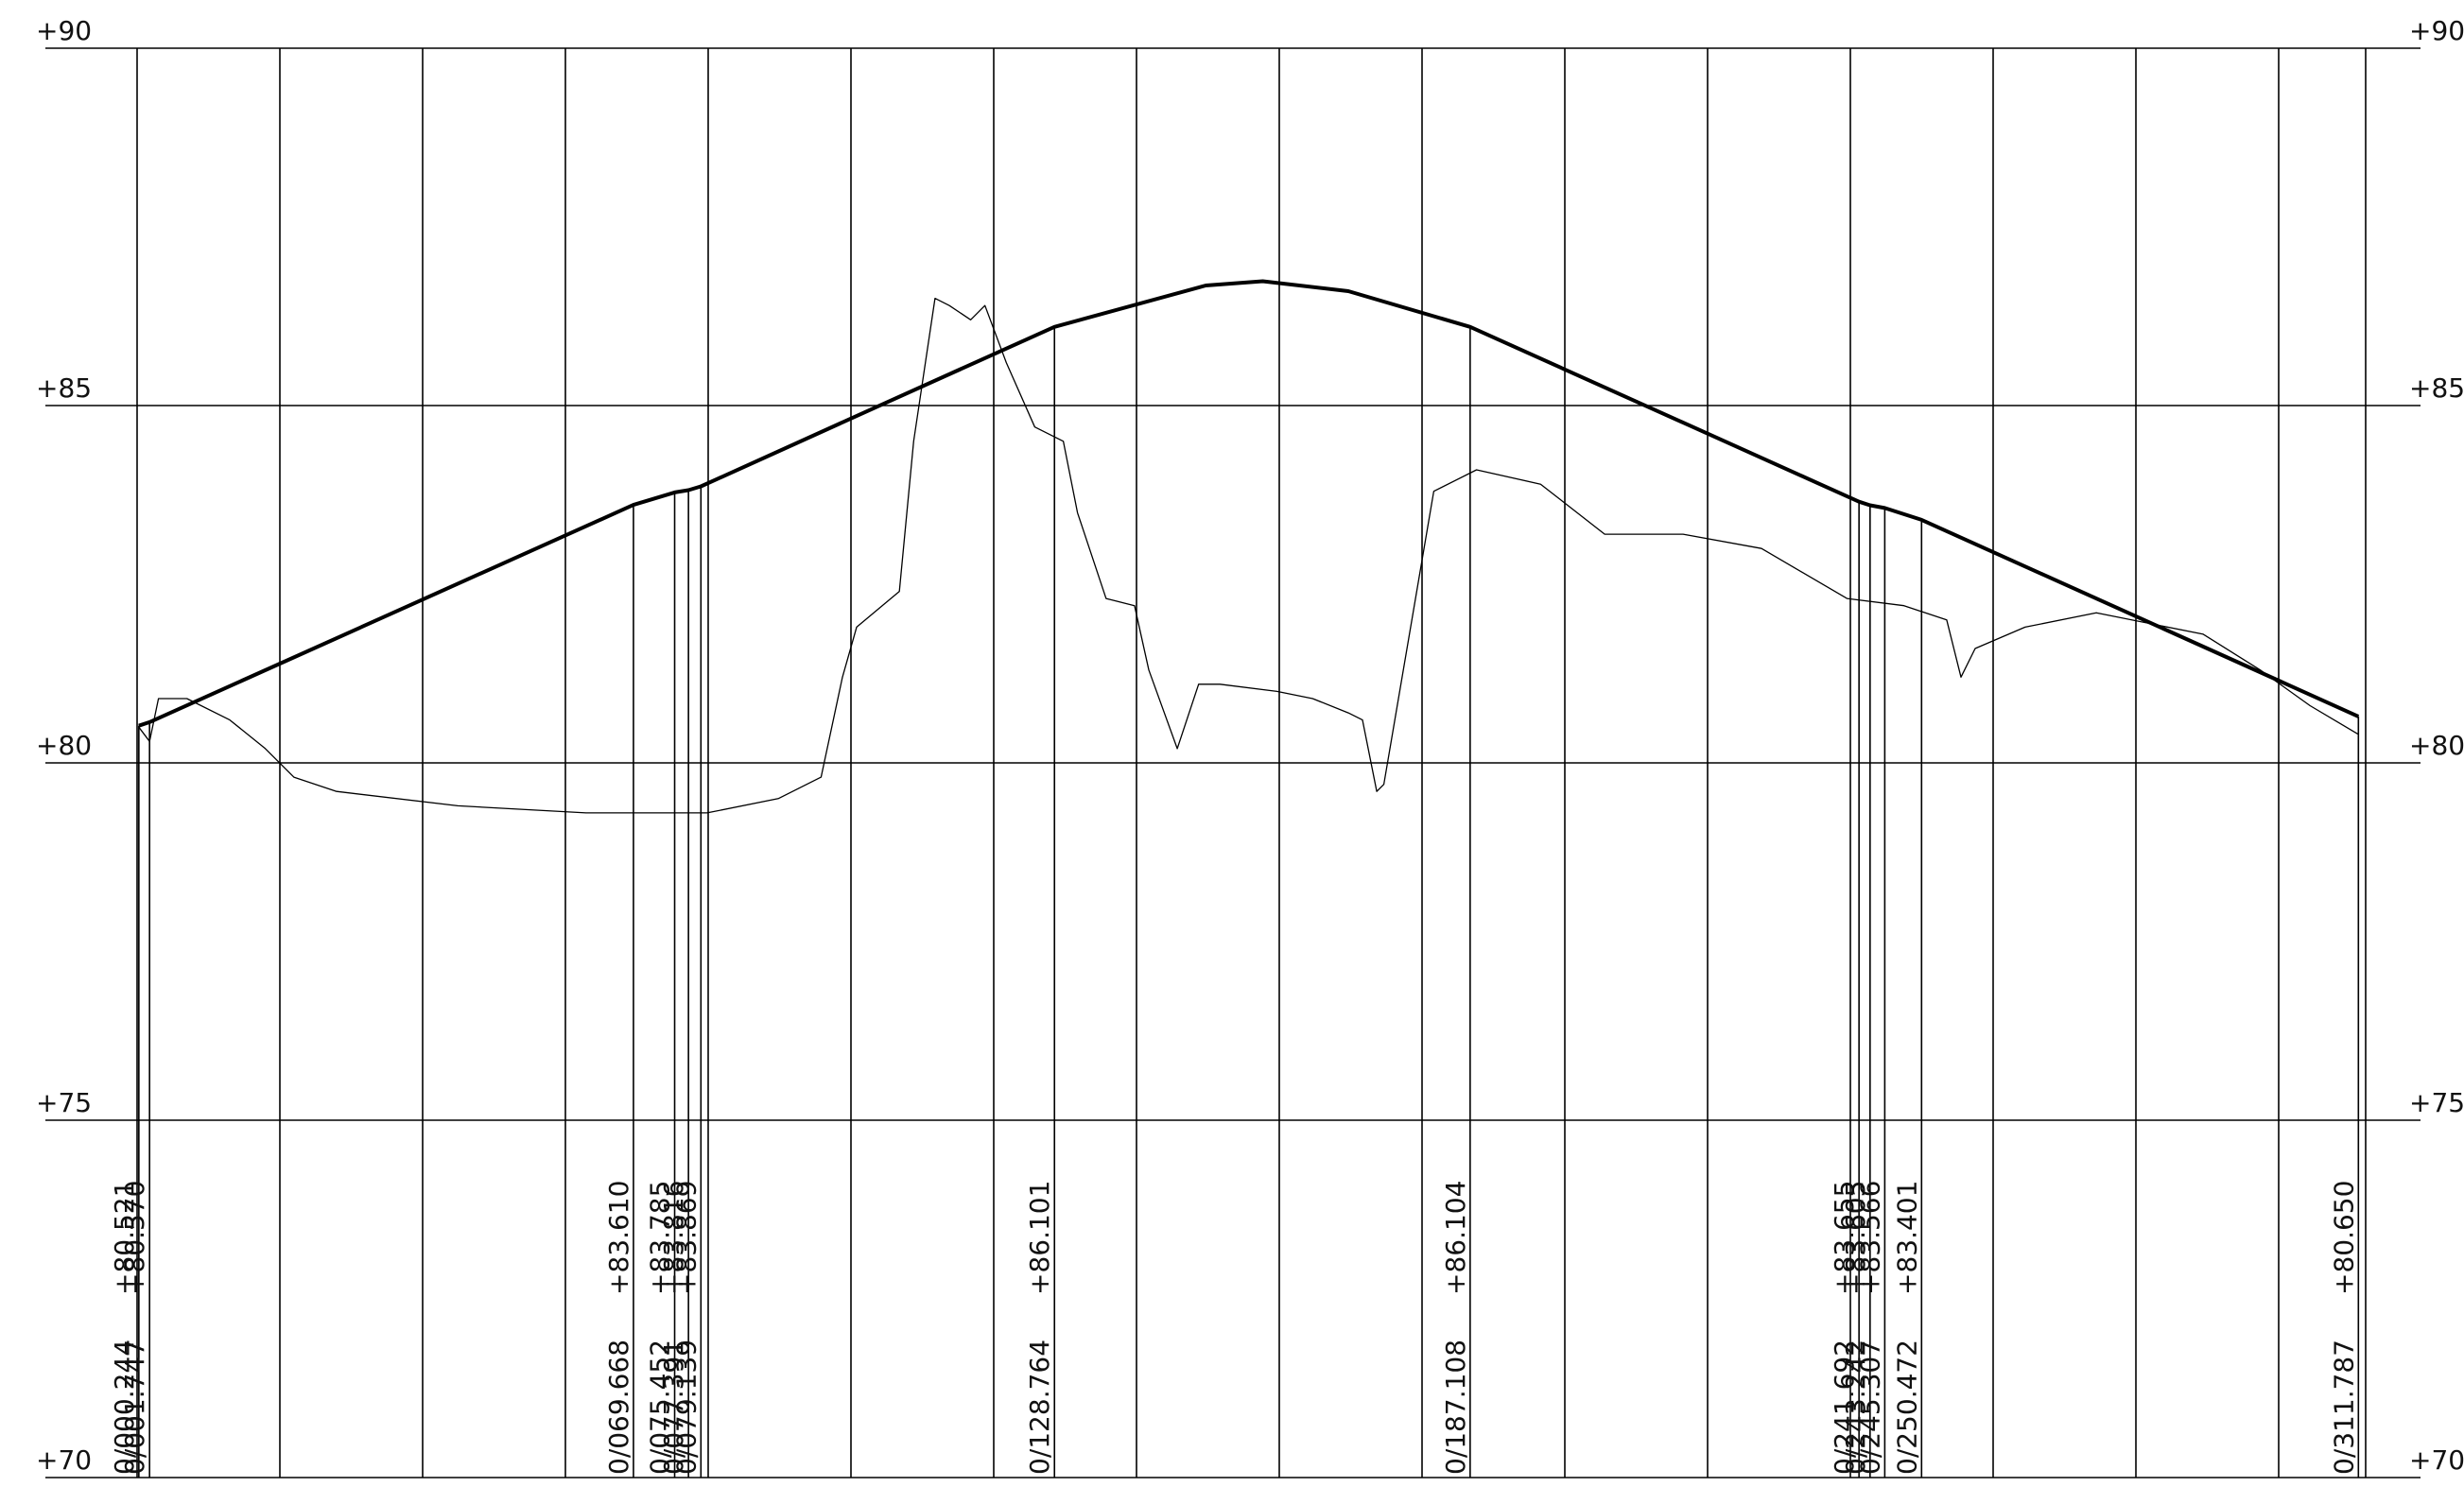  What do you see at coordinates (1844, 1407) in the screenshot?
I see `station-chainage-label: 0/241.692` at bounding box center [1844, 1407].